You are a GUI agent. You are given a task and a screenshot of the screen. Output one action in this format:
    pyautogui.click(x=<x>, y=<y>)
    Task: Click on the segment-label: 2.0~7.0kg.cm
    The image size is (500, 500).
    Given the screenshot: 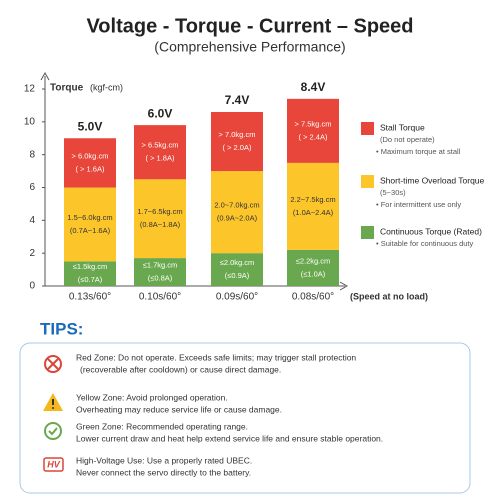 What is the action you would take?
    pyautogui.click(x=236, y=205)
    